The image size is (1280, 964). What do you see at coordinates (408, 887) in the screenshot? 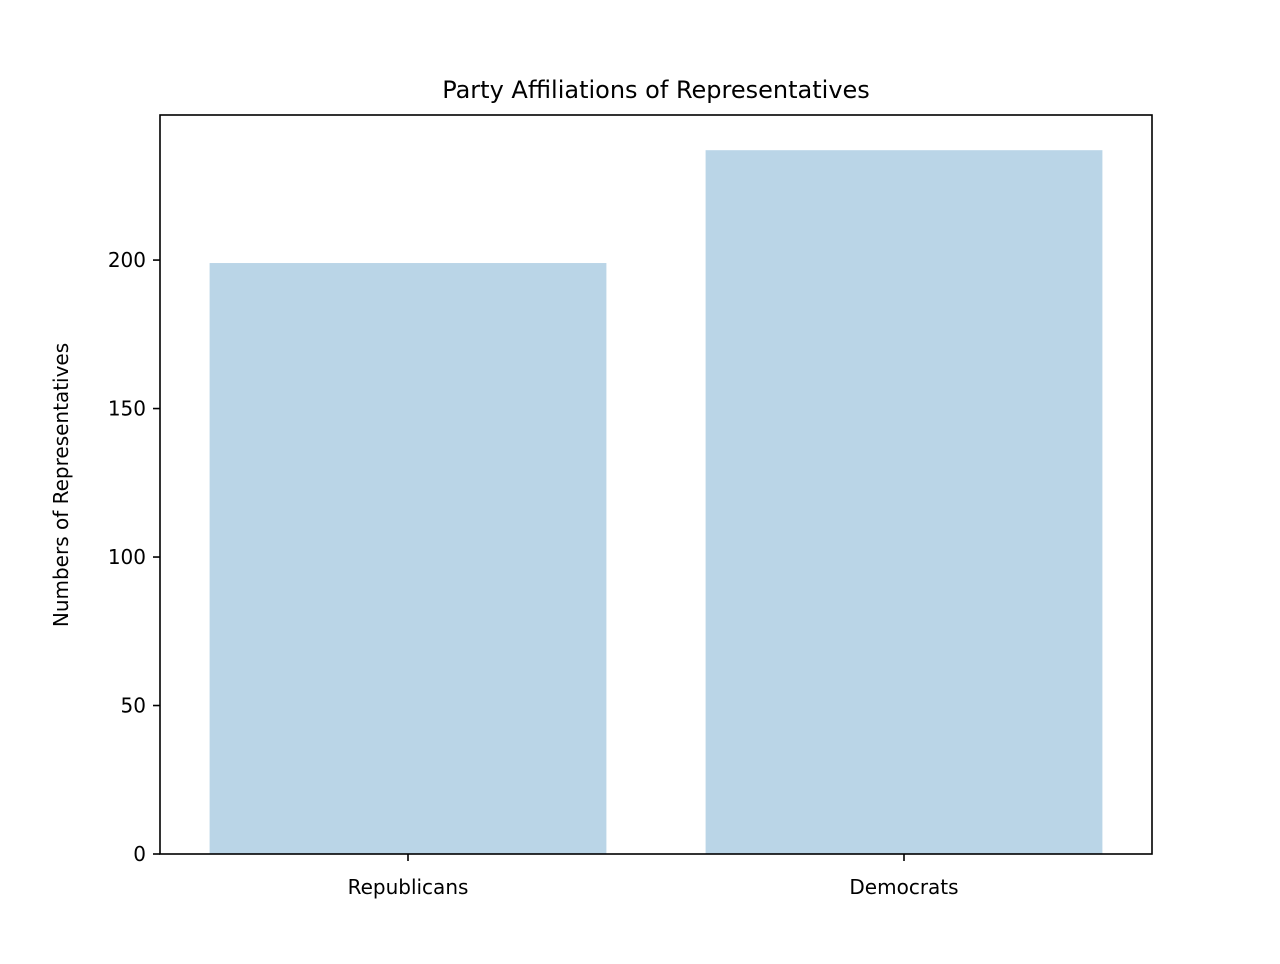
I see `x-tick-label: Republicans` at bounding box center [408, 887].